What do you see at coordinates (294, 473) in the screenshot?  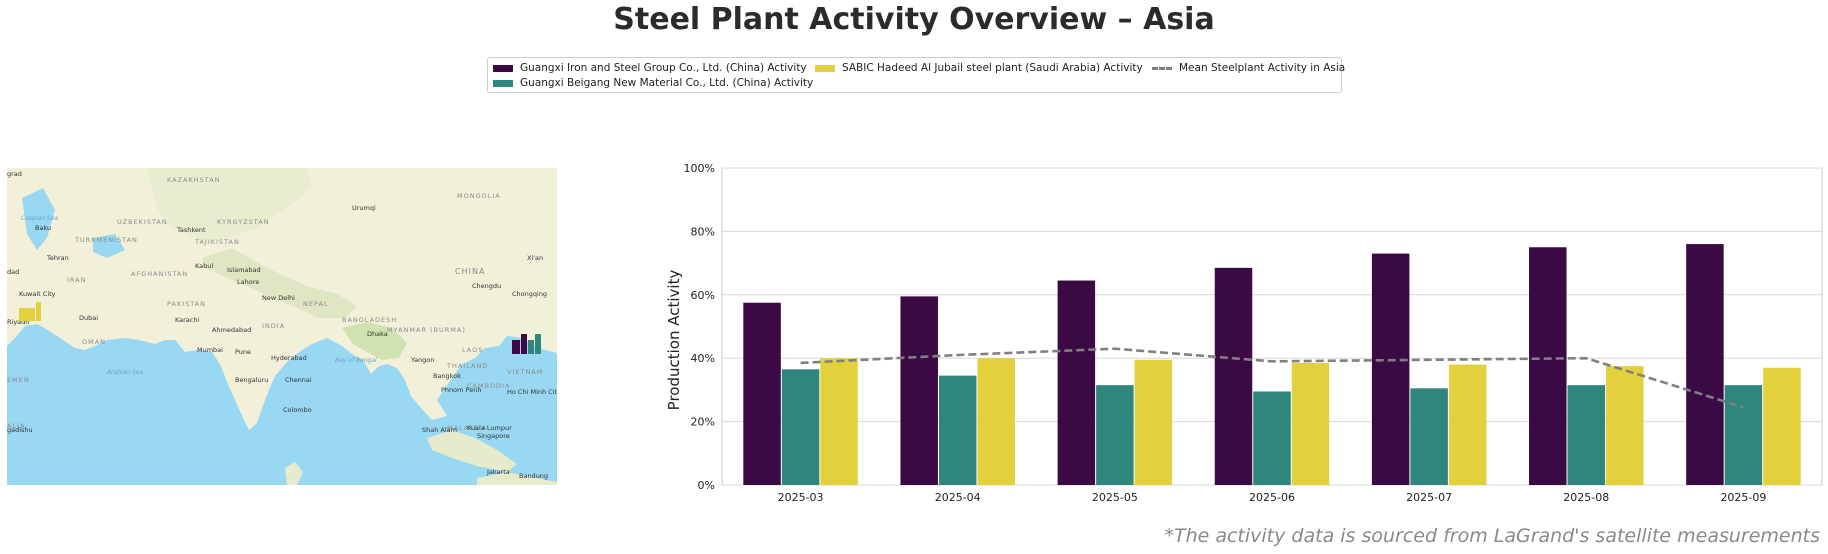 I see `map-land-srilanka` at bounding box center [294, 473].